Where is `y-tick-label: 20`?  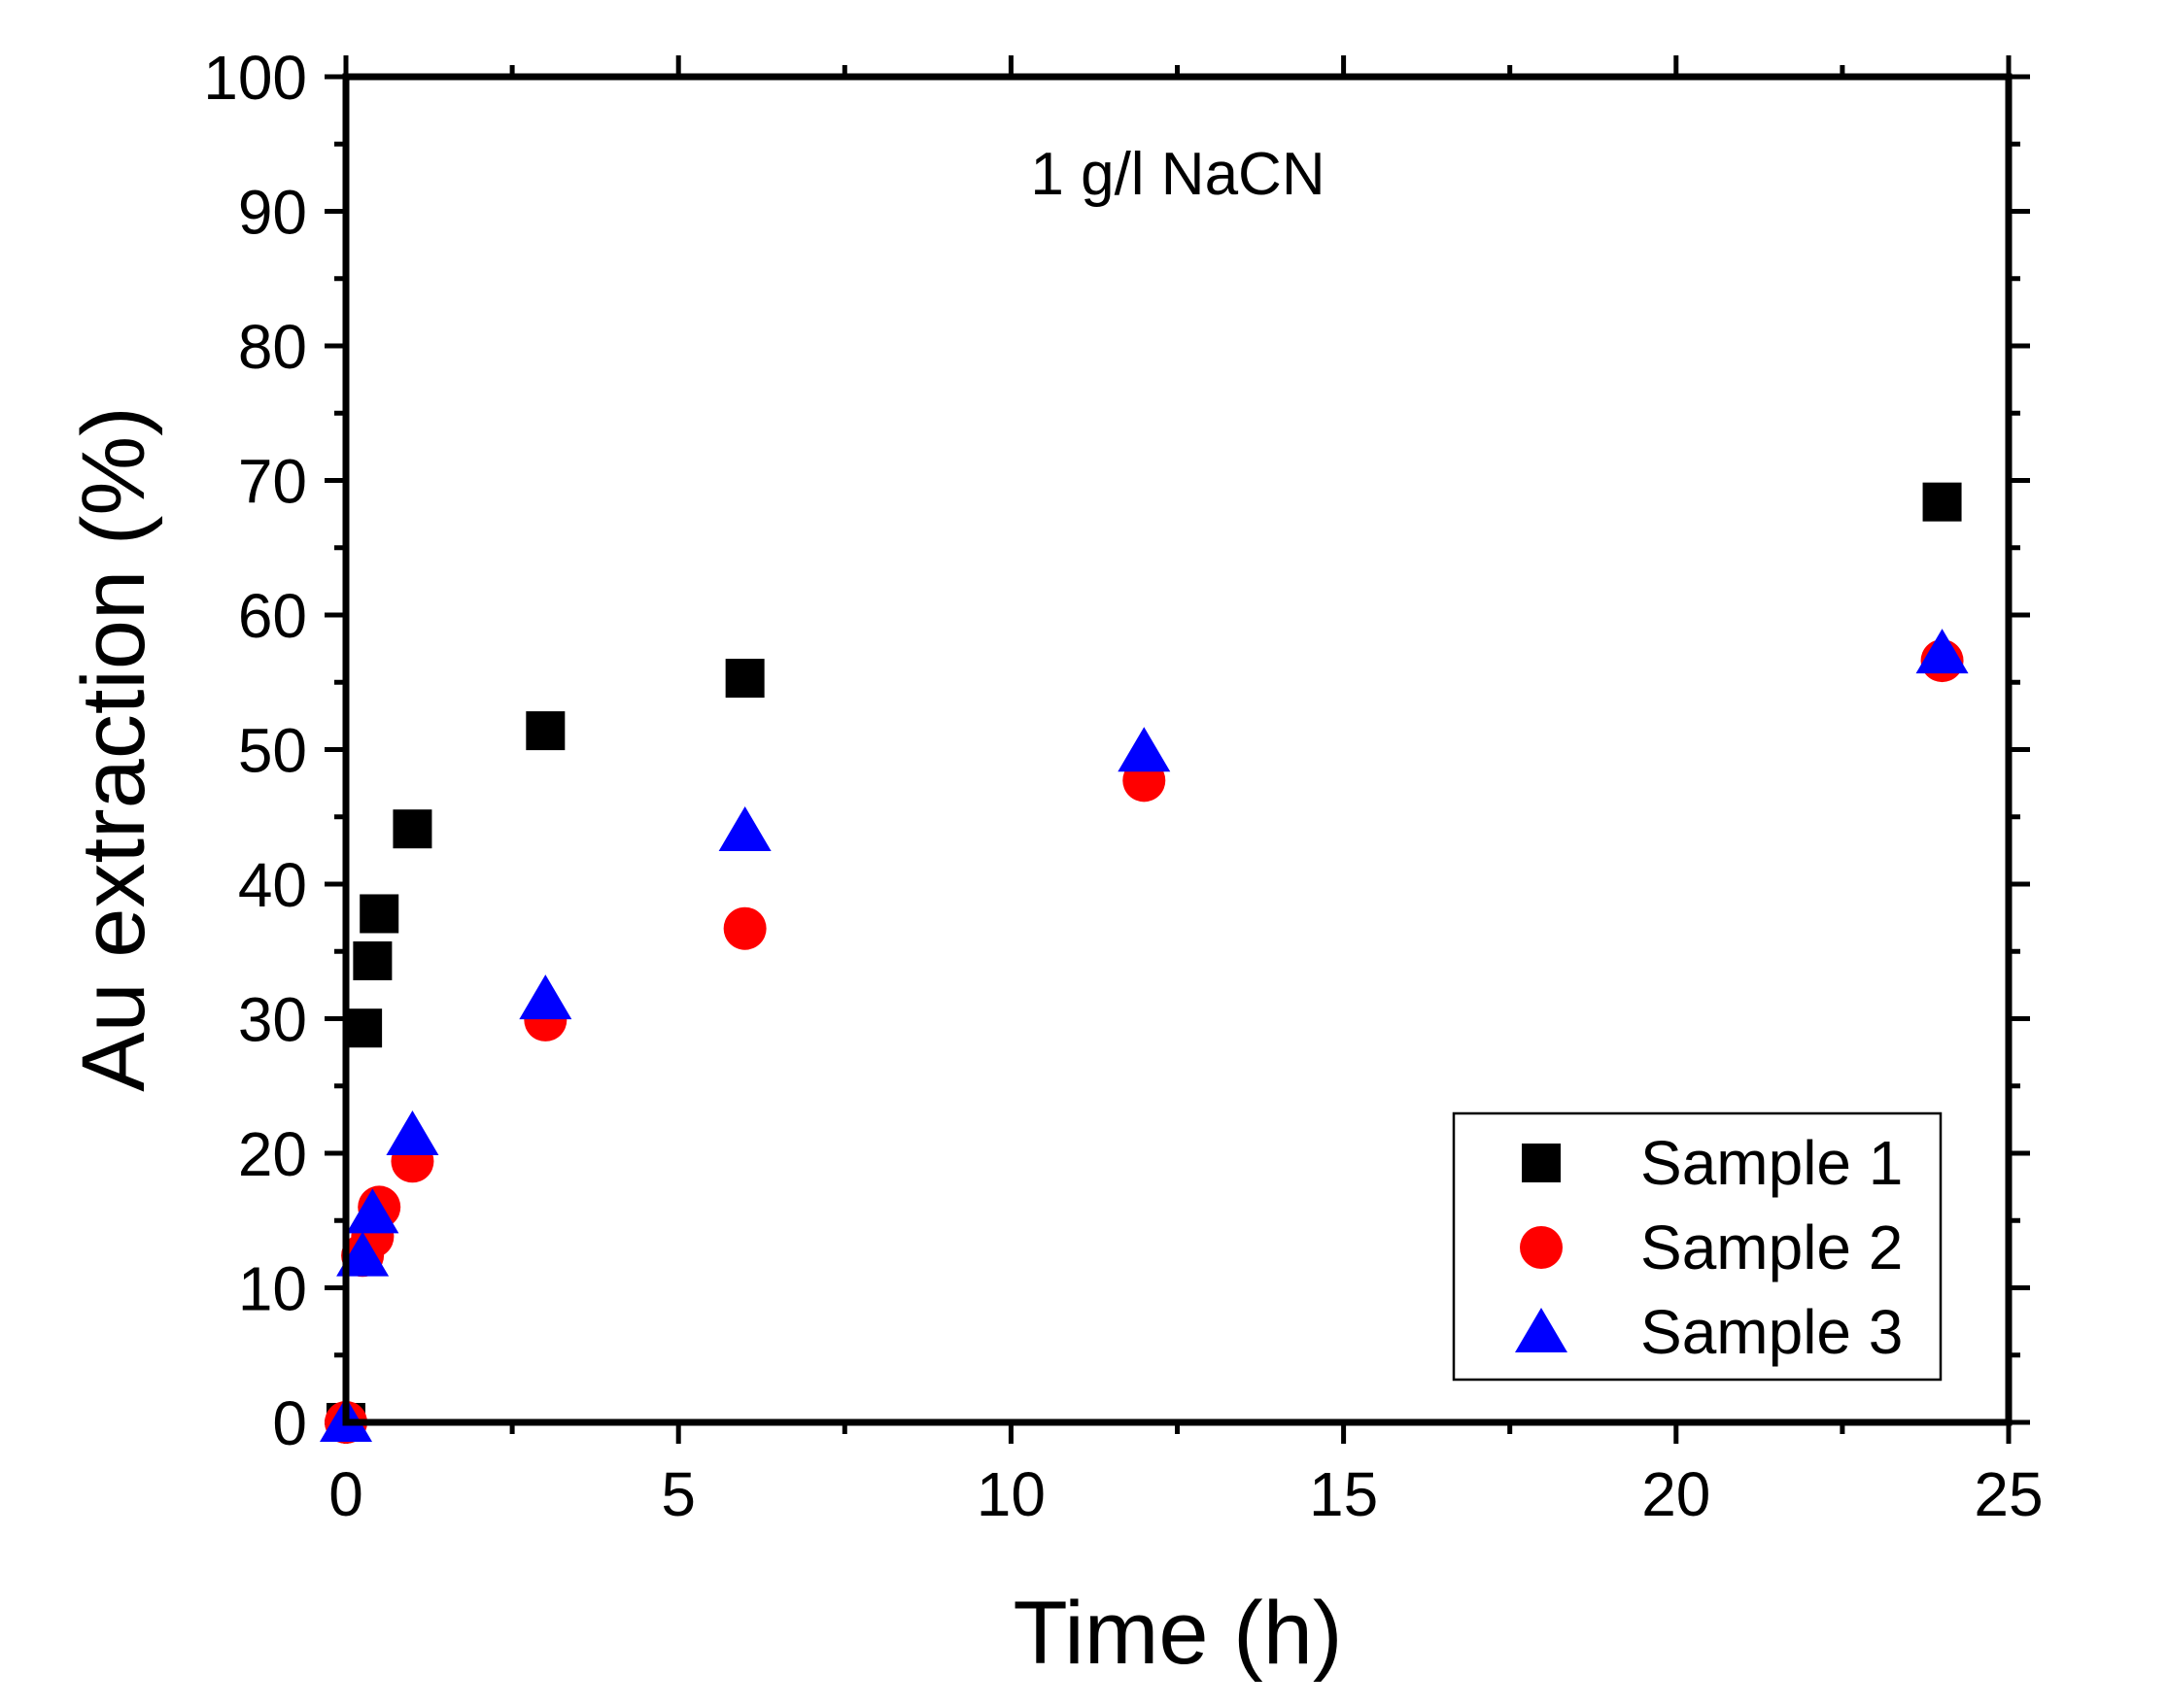 y-tick-label: 20 is located at coordinates (272, 1154).